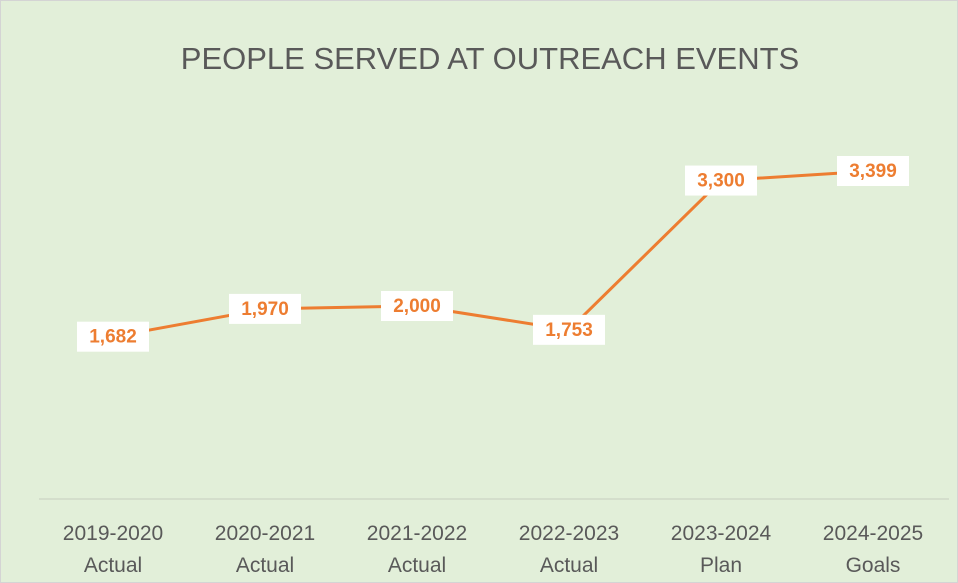 This screenshot has height=583, width=958. I want to click on x-tick-label: 2023-2024 Plan, so click(721, 549).